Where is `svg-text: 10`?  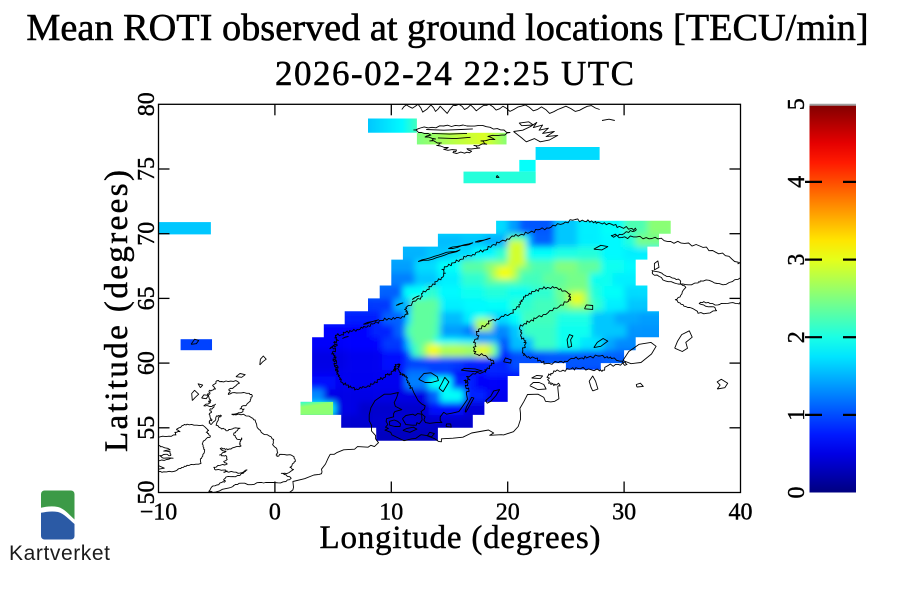
svg-text: 10 is located at coordinates (391, 513).